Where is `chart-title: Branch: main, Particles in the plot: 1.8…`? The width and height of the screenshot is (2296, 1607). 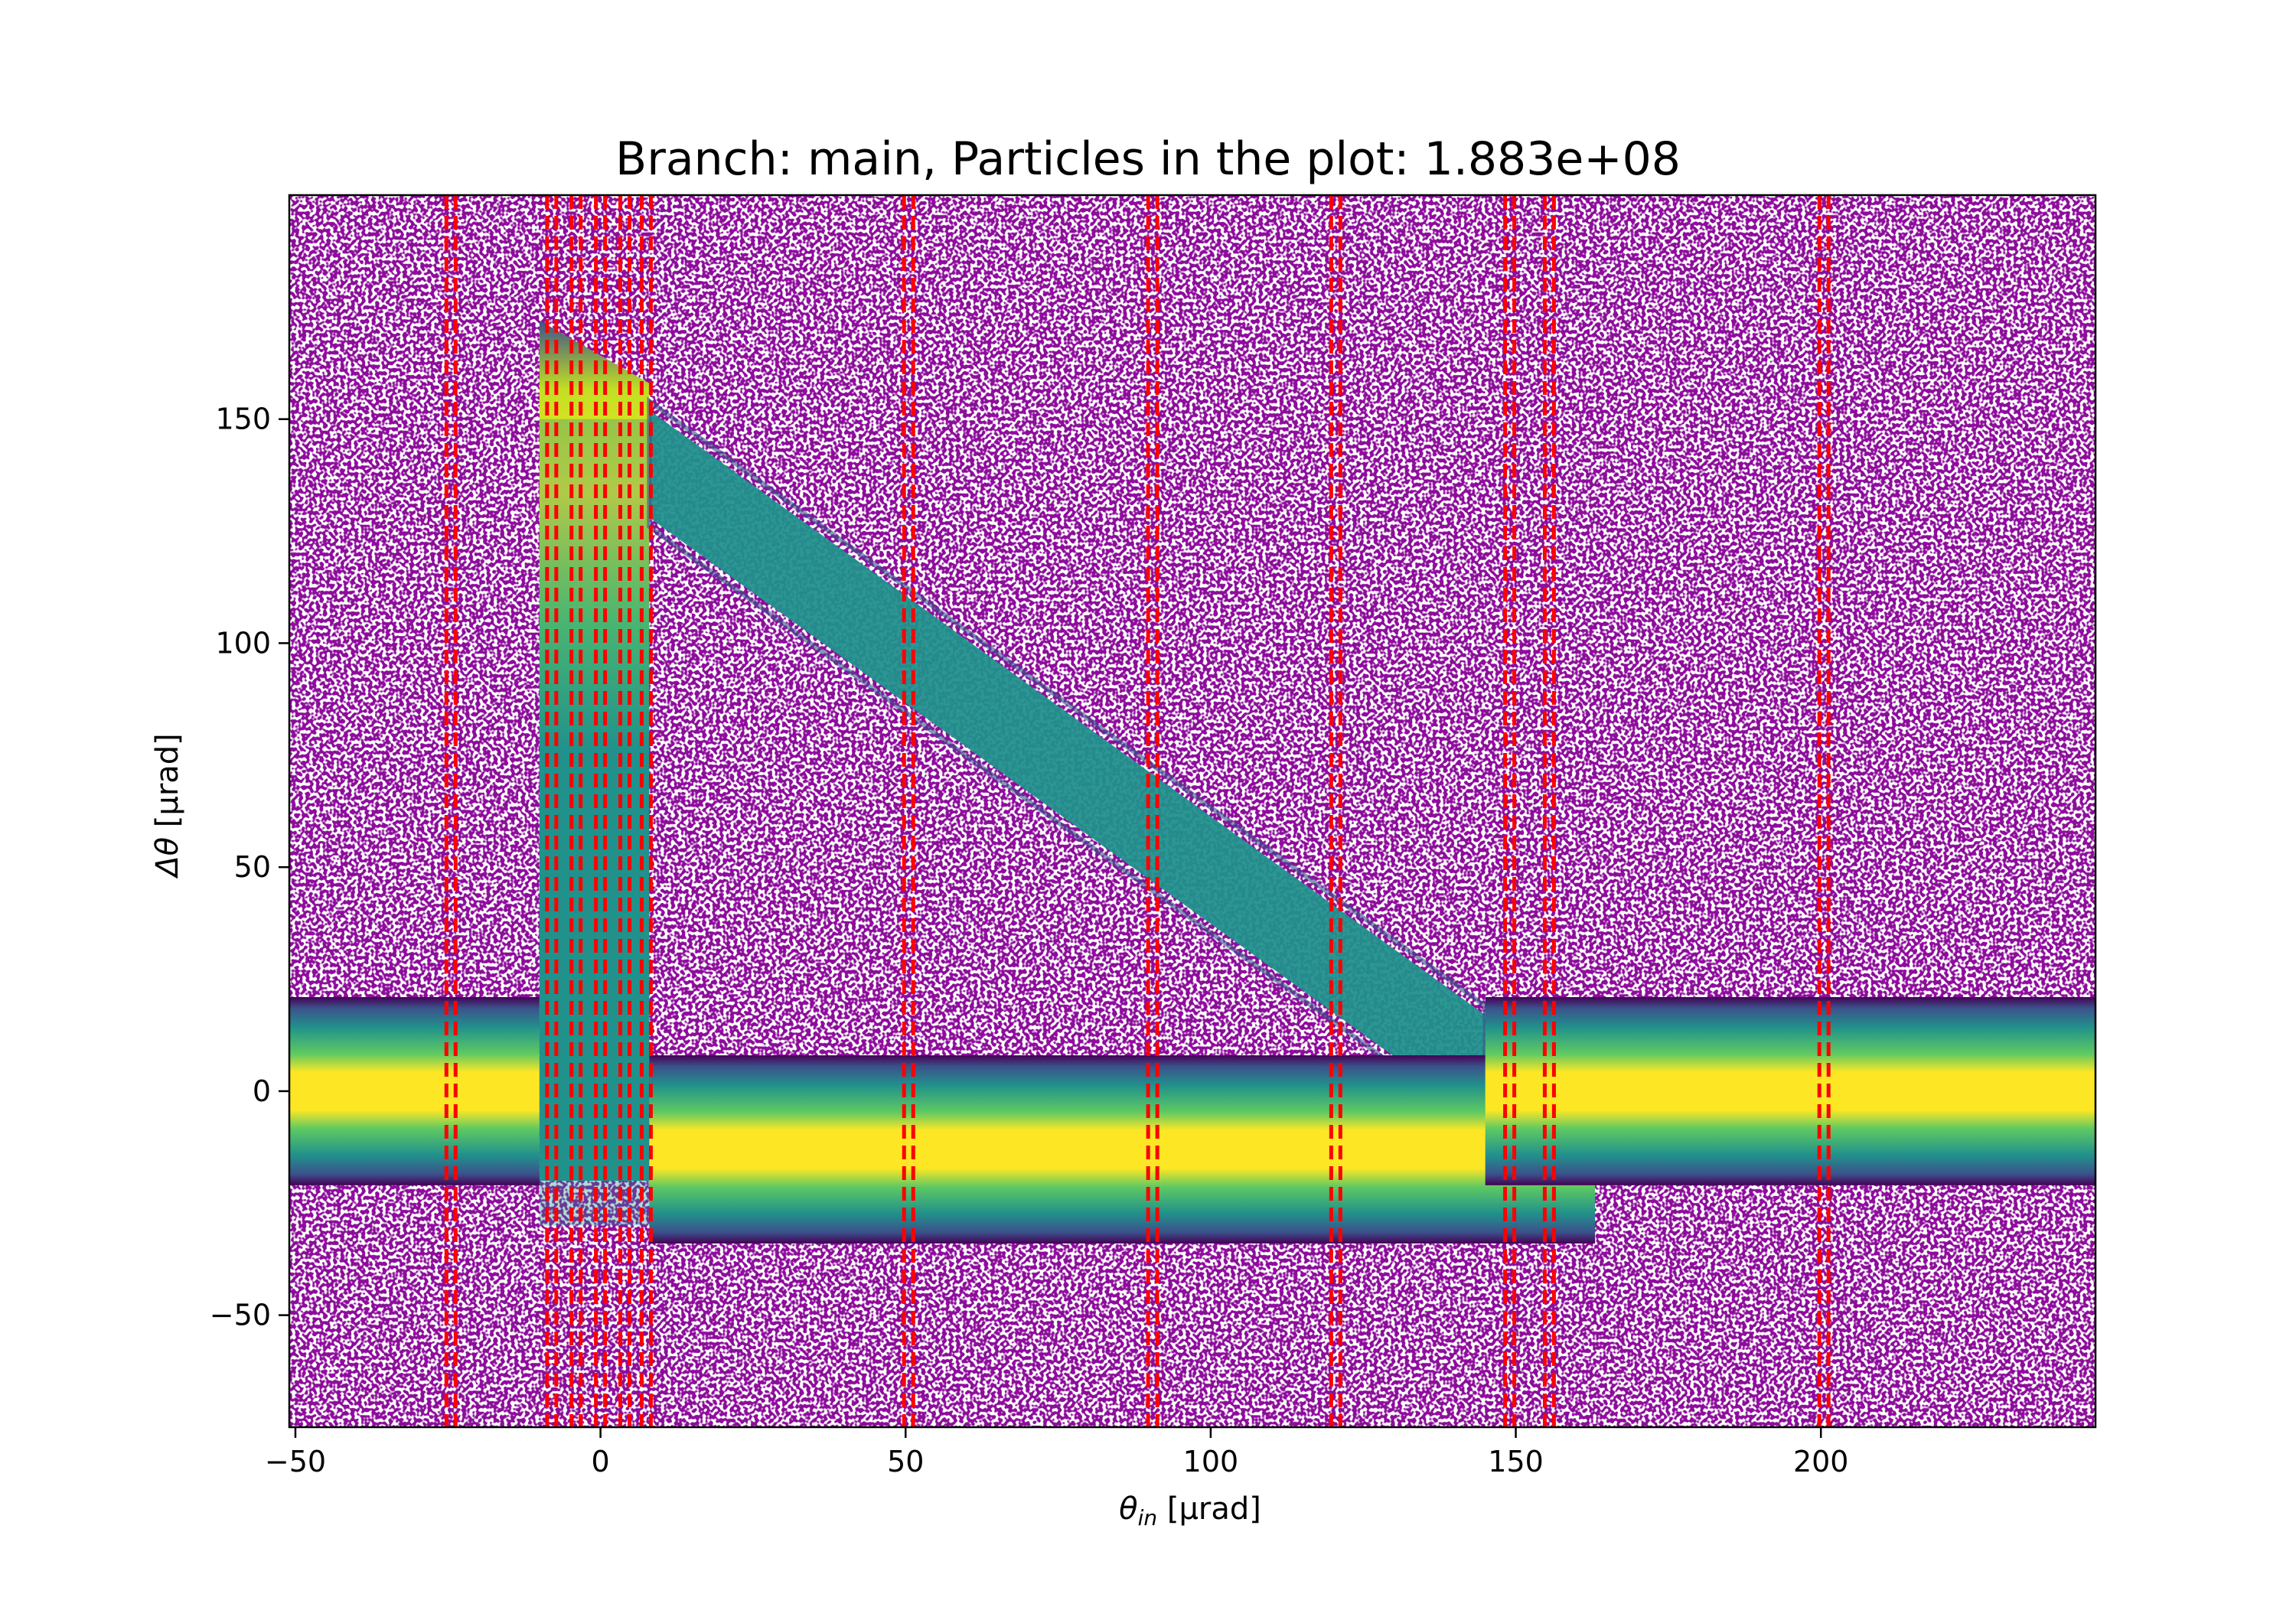
chart-title: Branch: main, Particles in the plot: 1.8… is located at coordinates (1148, 159).